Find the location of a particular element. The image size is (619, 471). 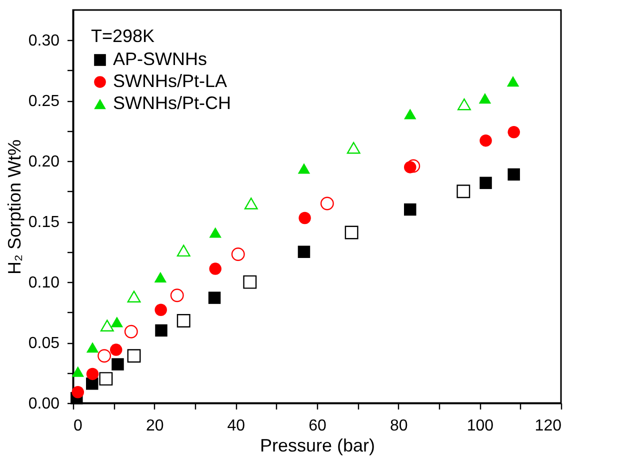

legend-label: SWNHs/Pt-LA is located at coordinates (170, 81).